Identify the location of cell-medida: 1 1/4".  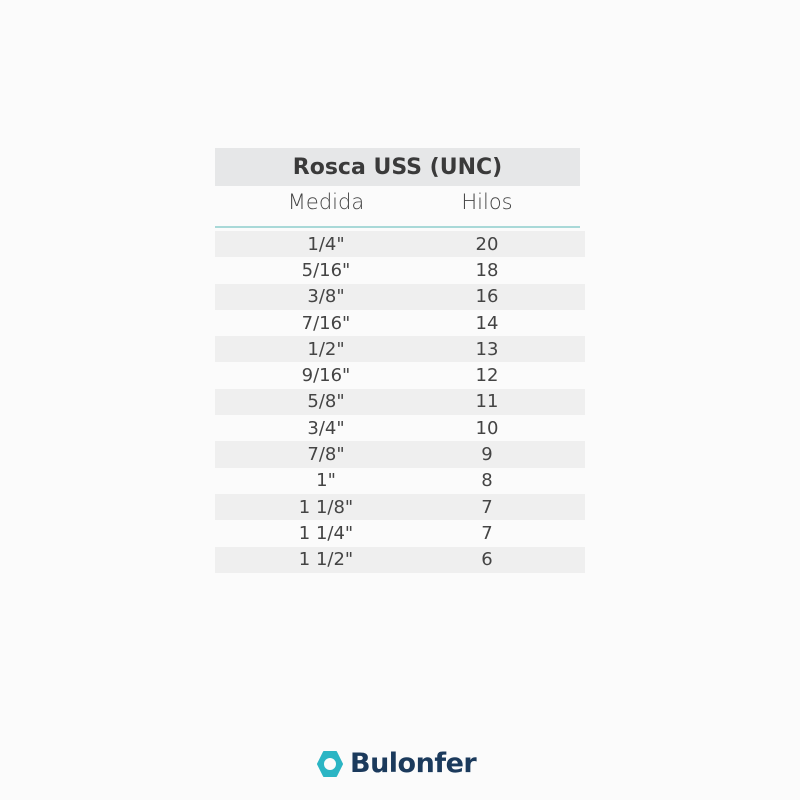
(326, 533).